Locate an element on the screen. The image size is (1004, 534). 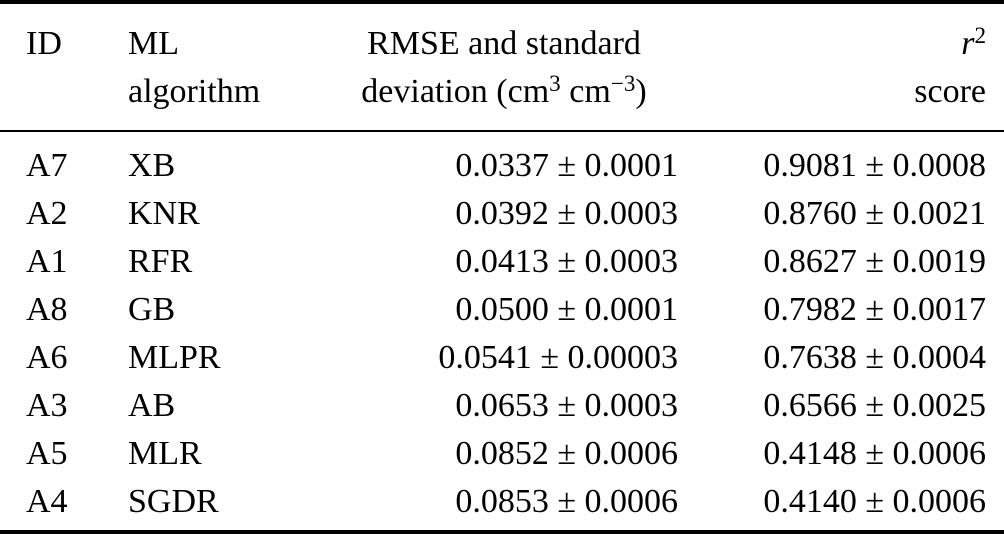
cell-id: A1 is located at coordinates (47, 261).